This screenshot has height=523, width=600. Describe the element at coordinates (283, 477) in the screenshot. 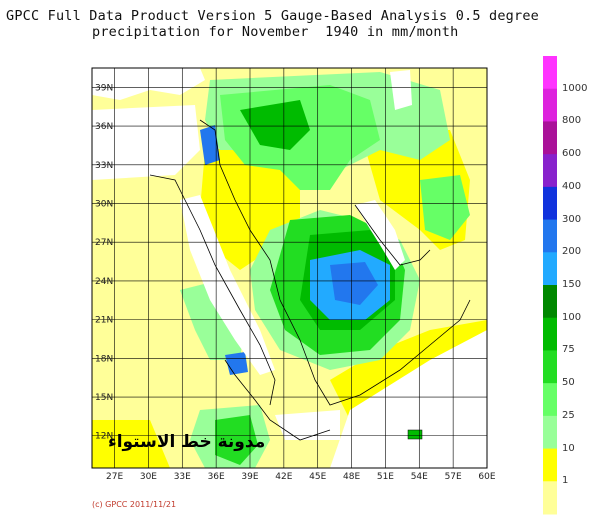

I see `lon-tick-label: 42E` at that location.